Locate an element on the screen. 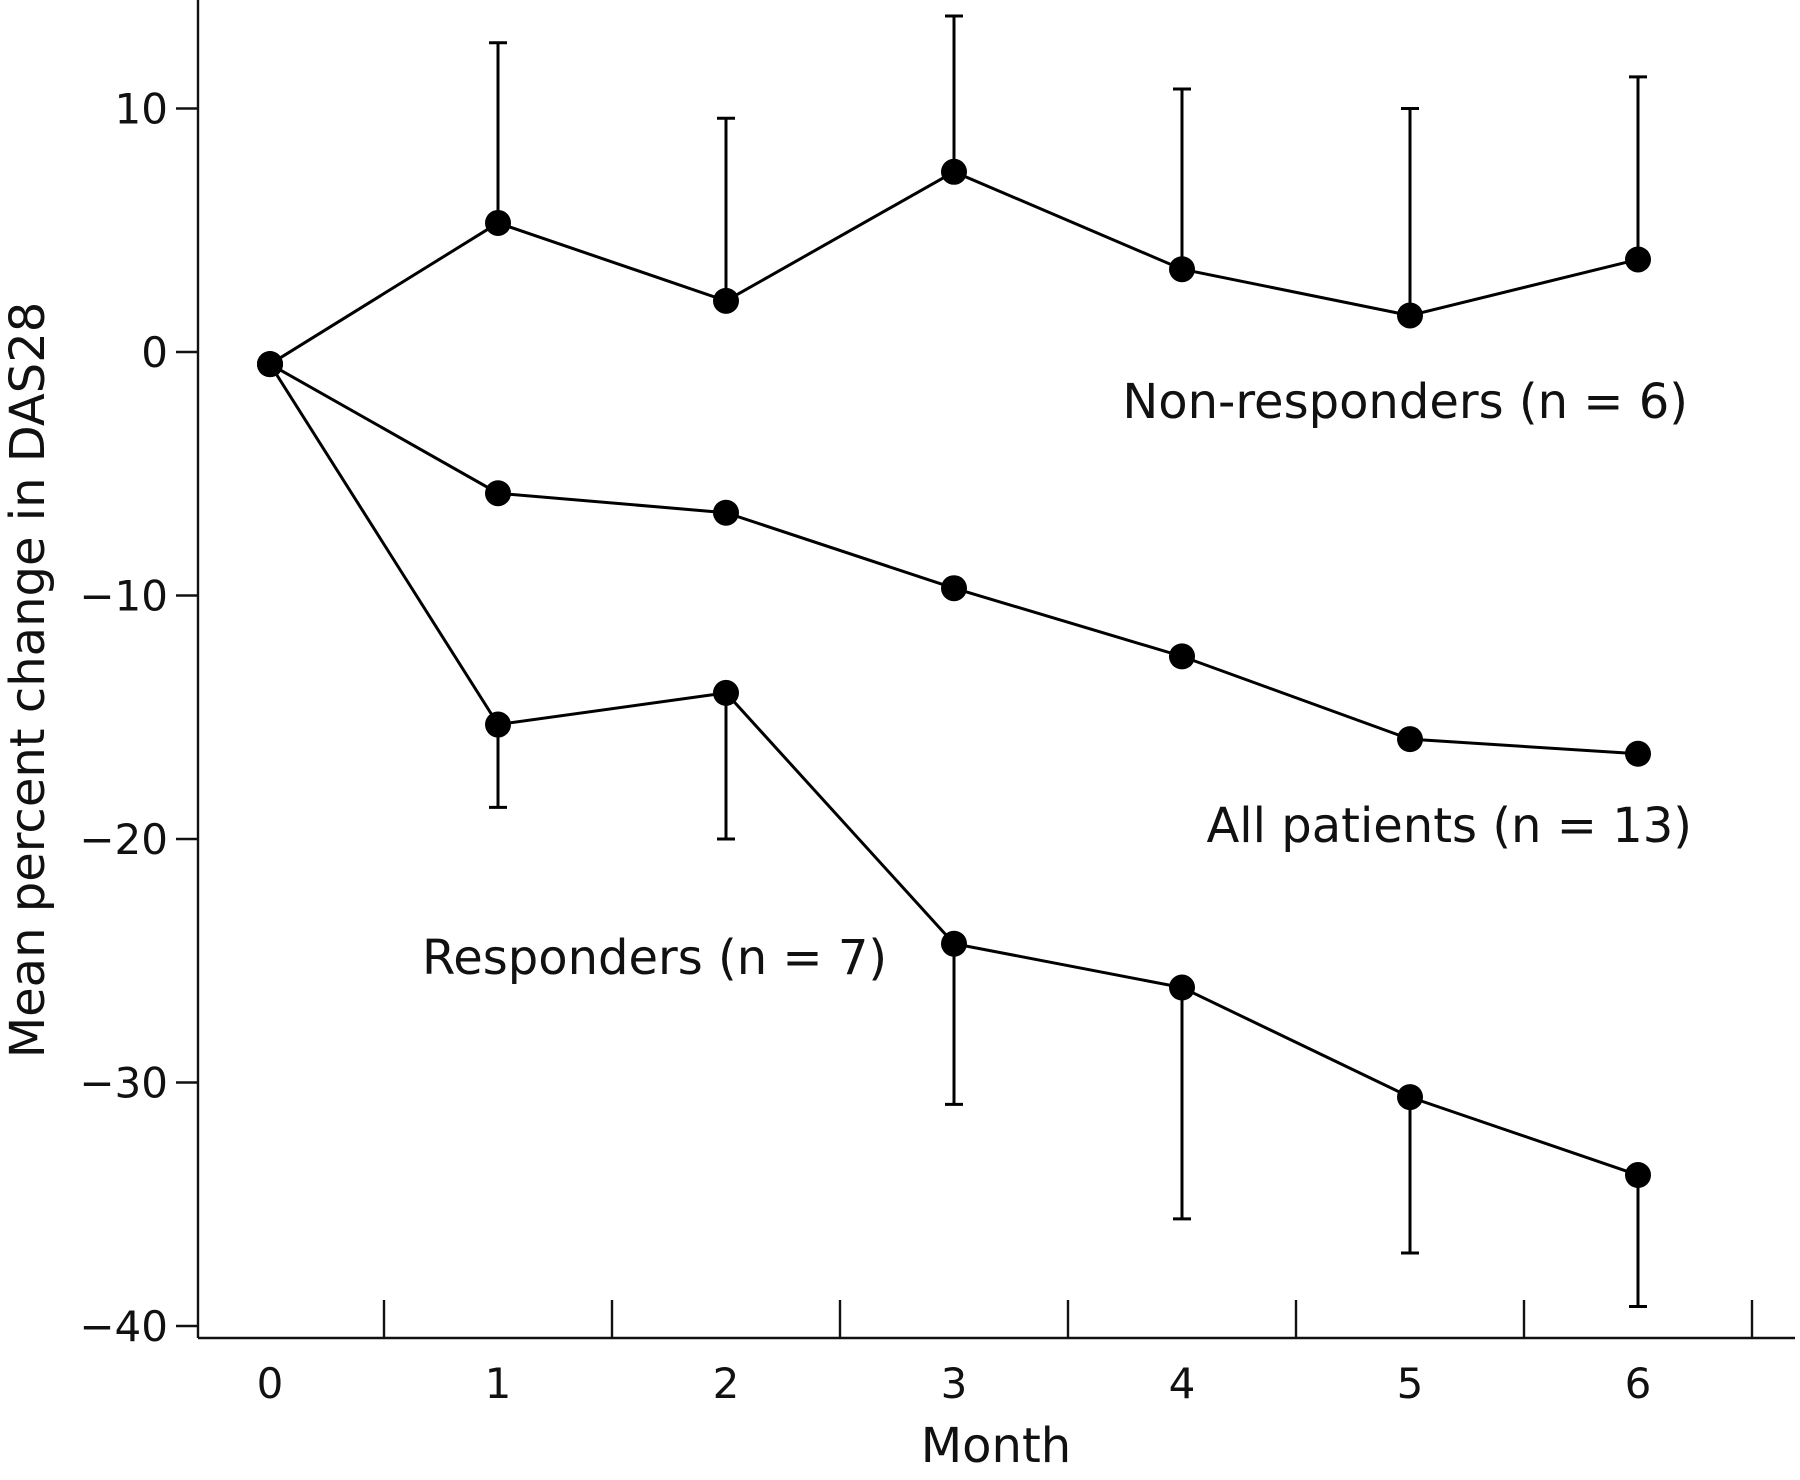 This screenshot has height=1480, width=1800. x-tick-label: 4 is located at coordinates (1182, 1383).